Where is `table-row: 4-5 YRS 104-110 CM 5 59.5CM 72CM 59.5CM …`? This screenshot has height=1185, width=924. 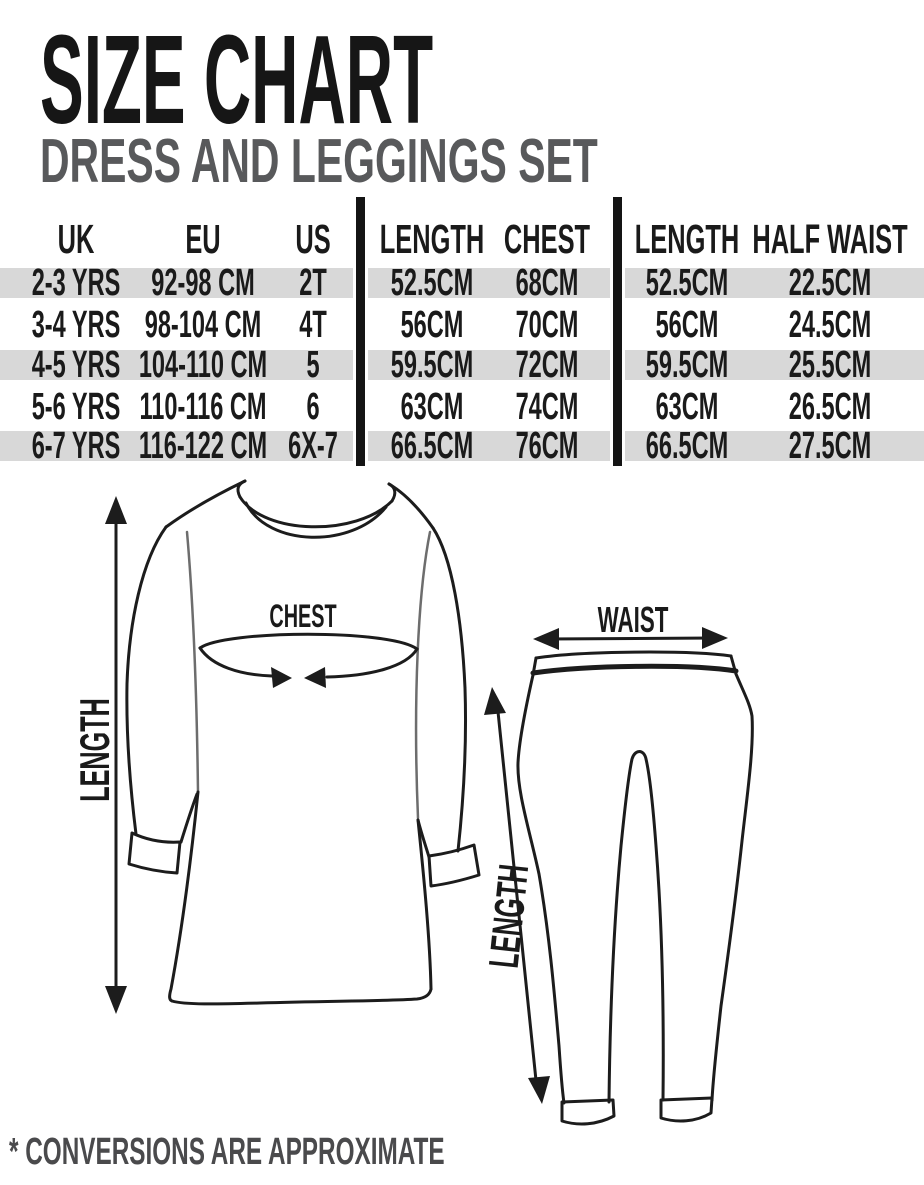
table-row: 4-5 YRS 104-110 CM 5 59.5CM 72CM 59.5CM … is located at coordinates (462, 365).